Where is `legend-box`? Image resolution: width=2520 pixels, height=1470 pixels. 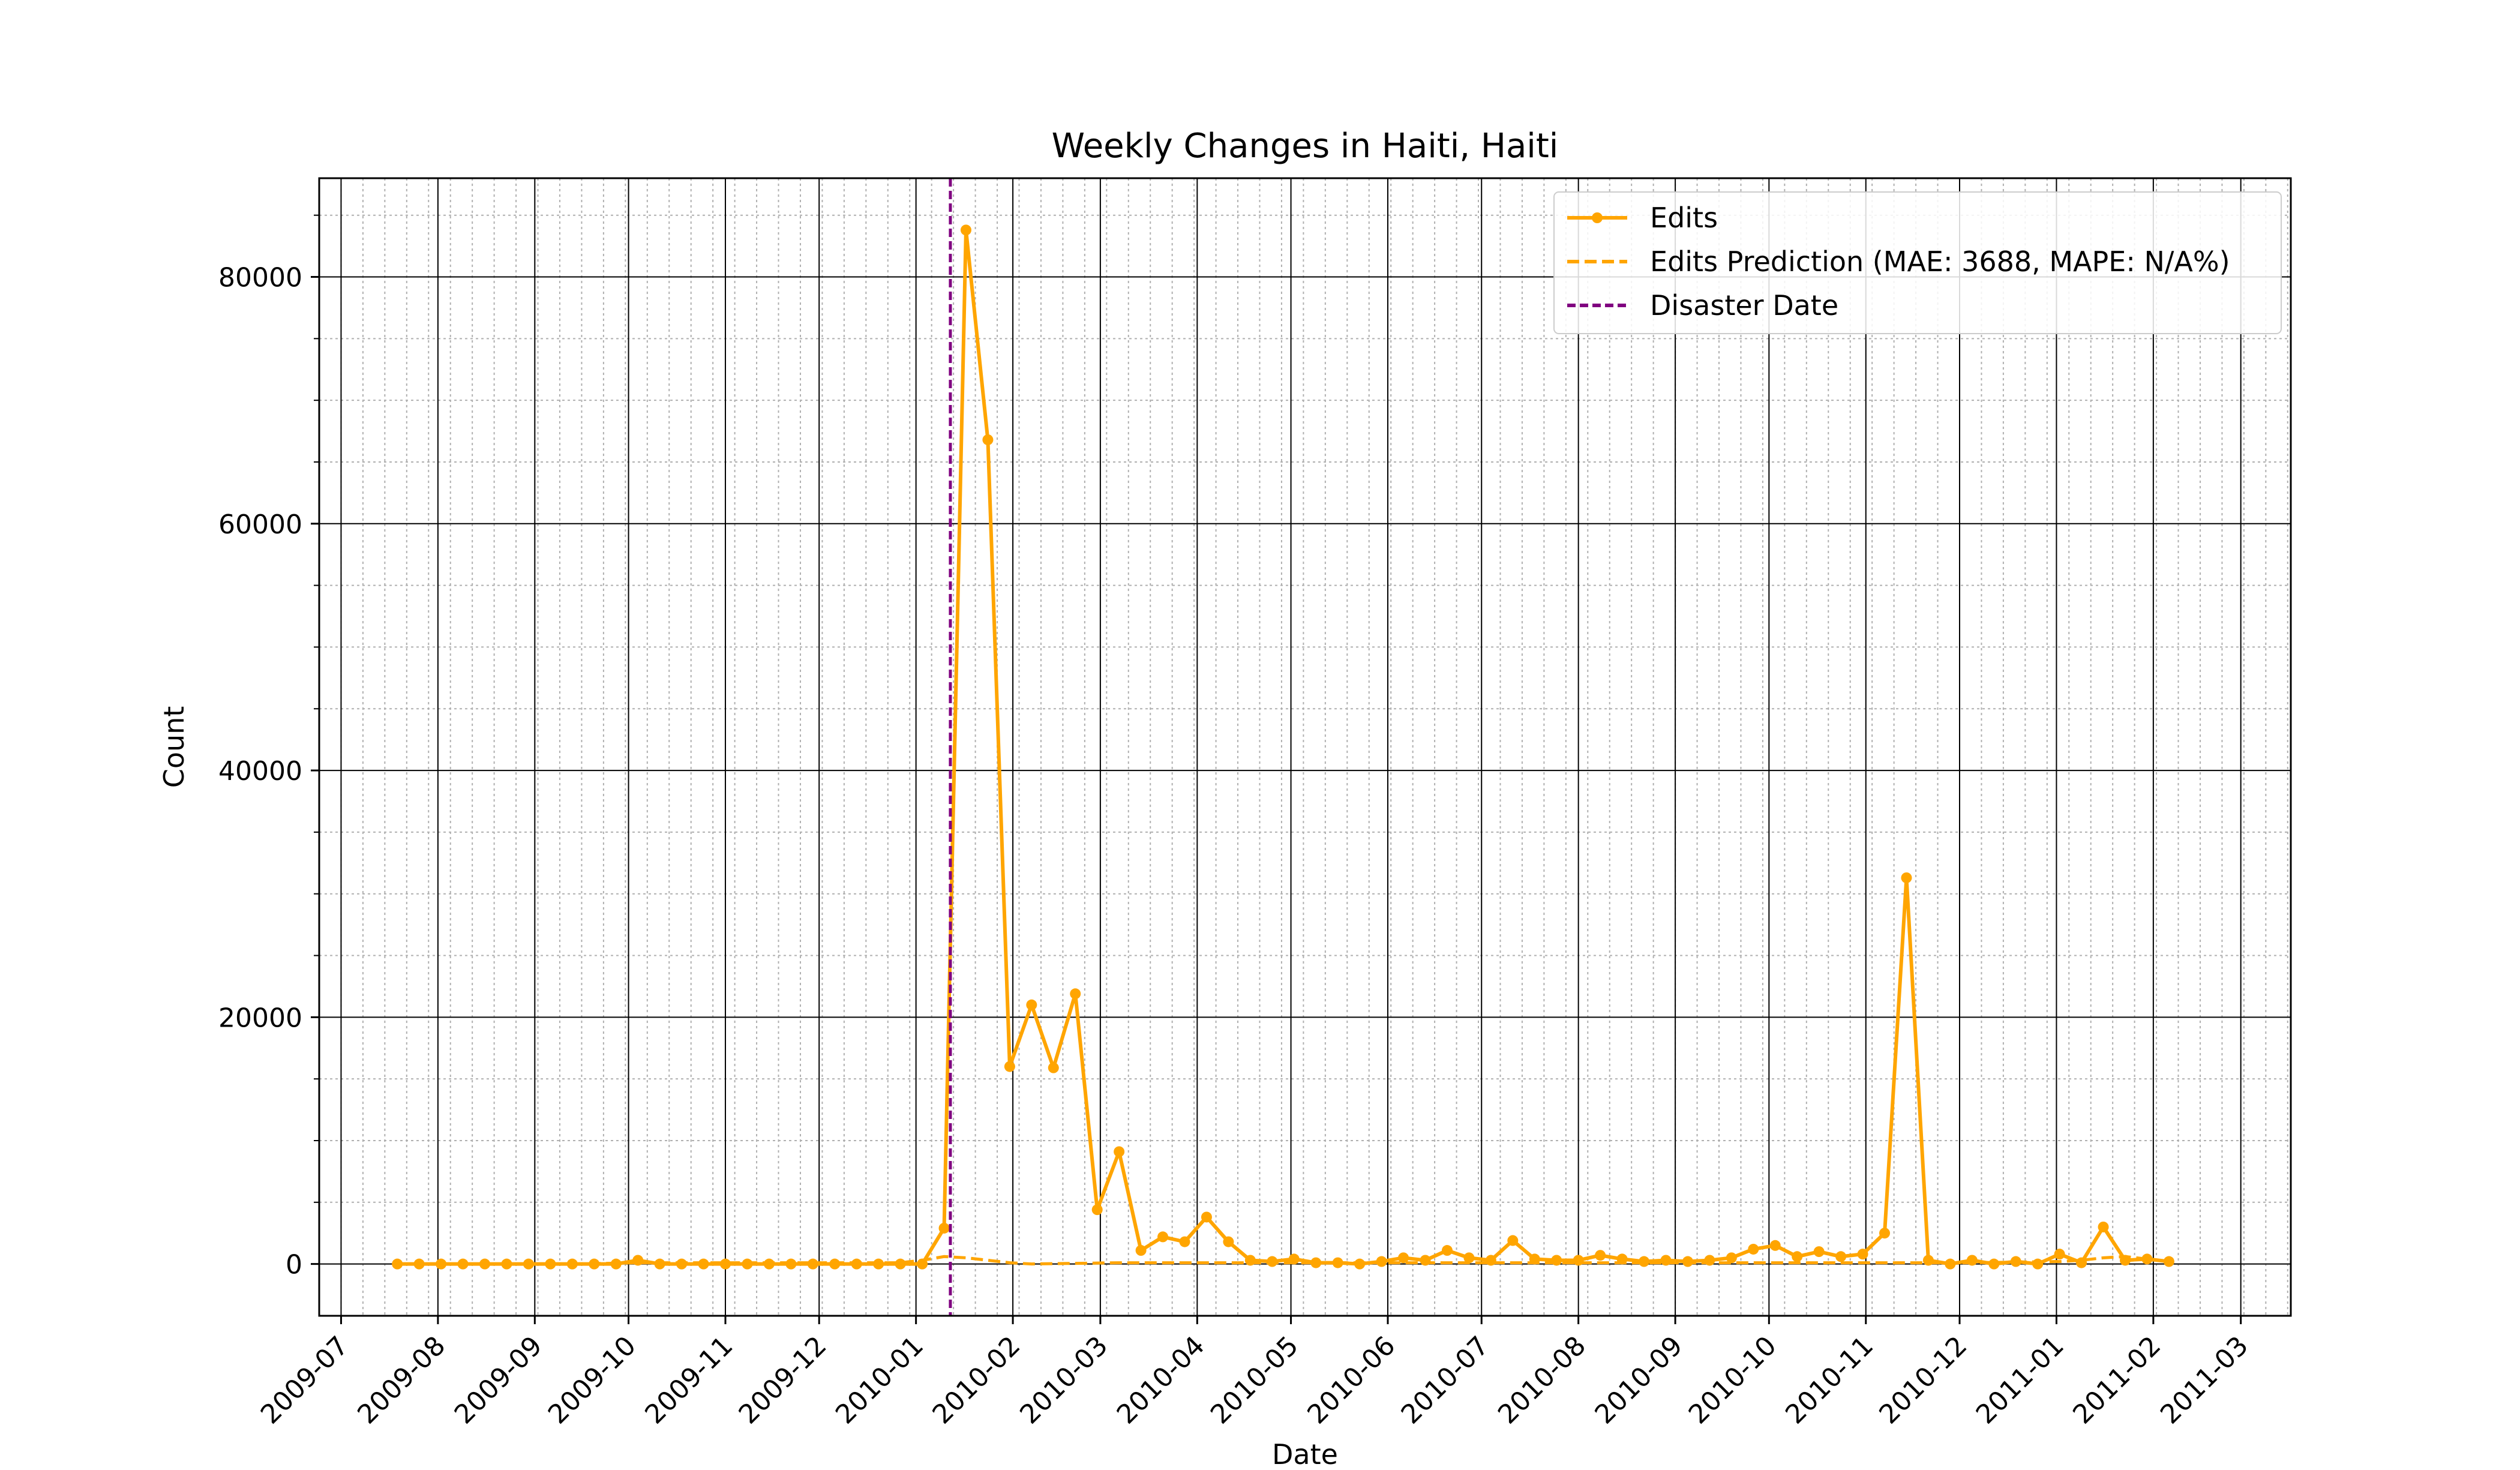
legend-box is located at coordinates (1917, 262).